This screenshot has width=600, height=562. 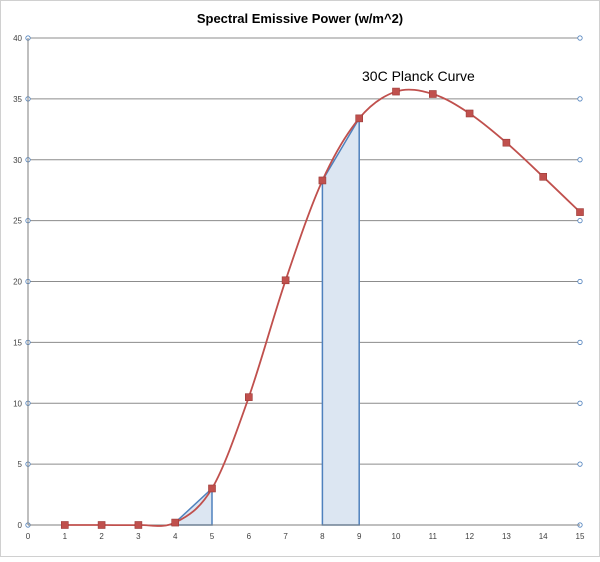 What do you see at coordinates (249, 536) in the screenshot?
I see `x-tick-label: 6` at bounding box center [249, 536].